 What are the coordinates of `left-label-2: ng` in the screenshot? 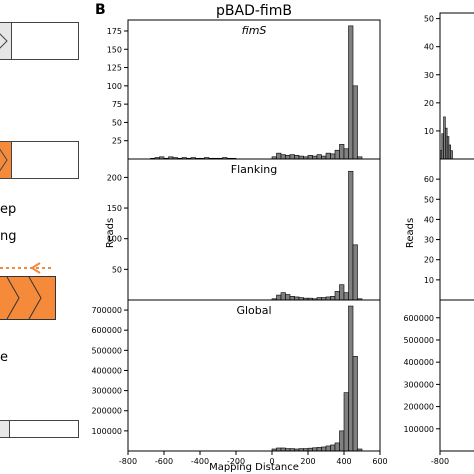 It's located at (8, 236).